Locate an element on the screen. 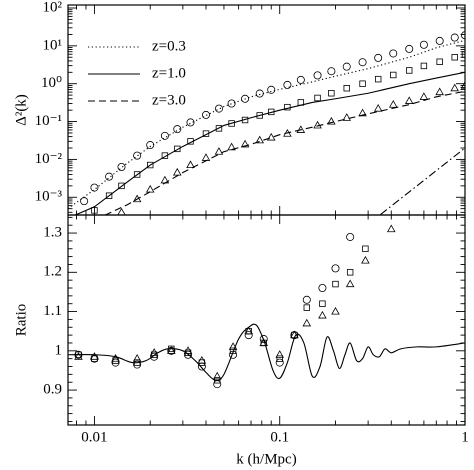 The width and height of the screenshot is (474, 470). x-tick-label: 0.01 is located at coordinates (94, 437).